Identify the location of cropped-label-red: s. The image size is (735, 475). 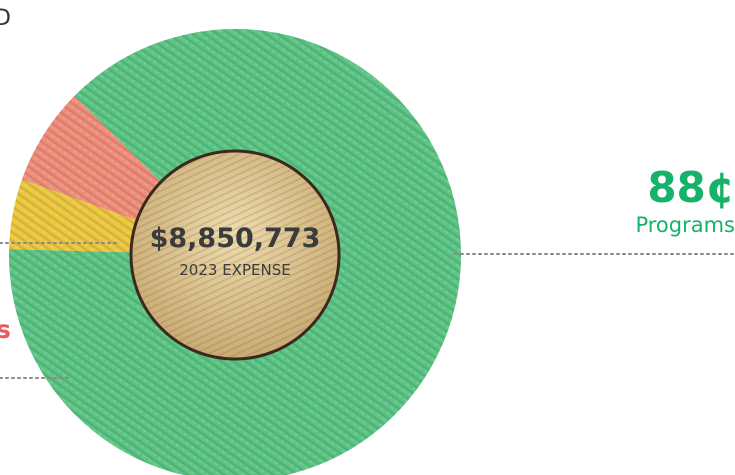
(5, 329).